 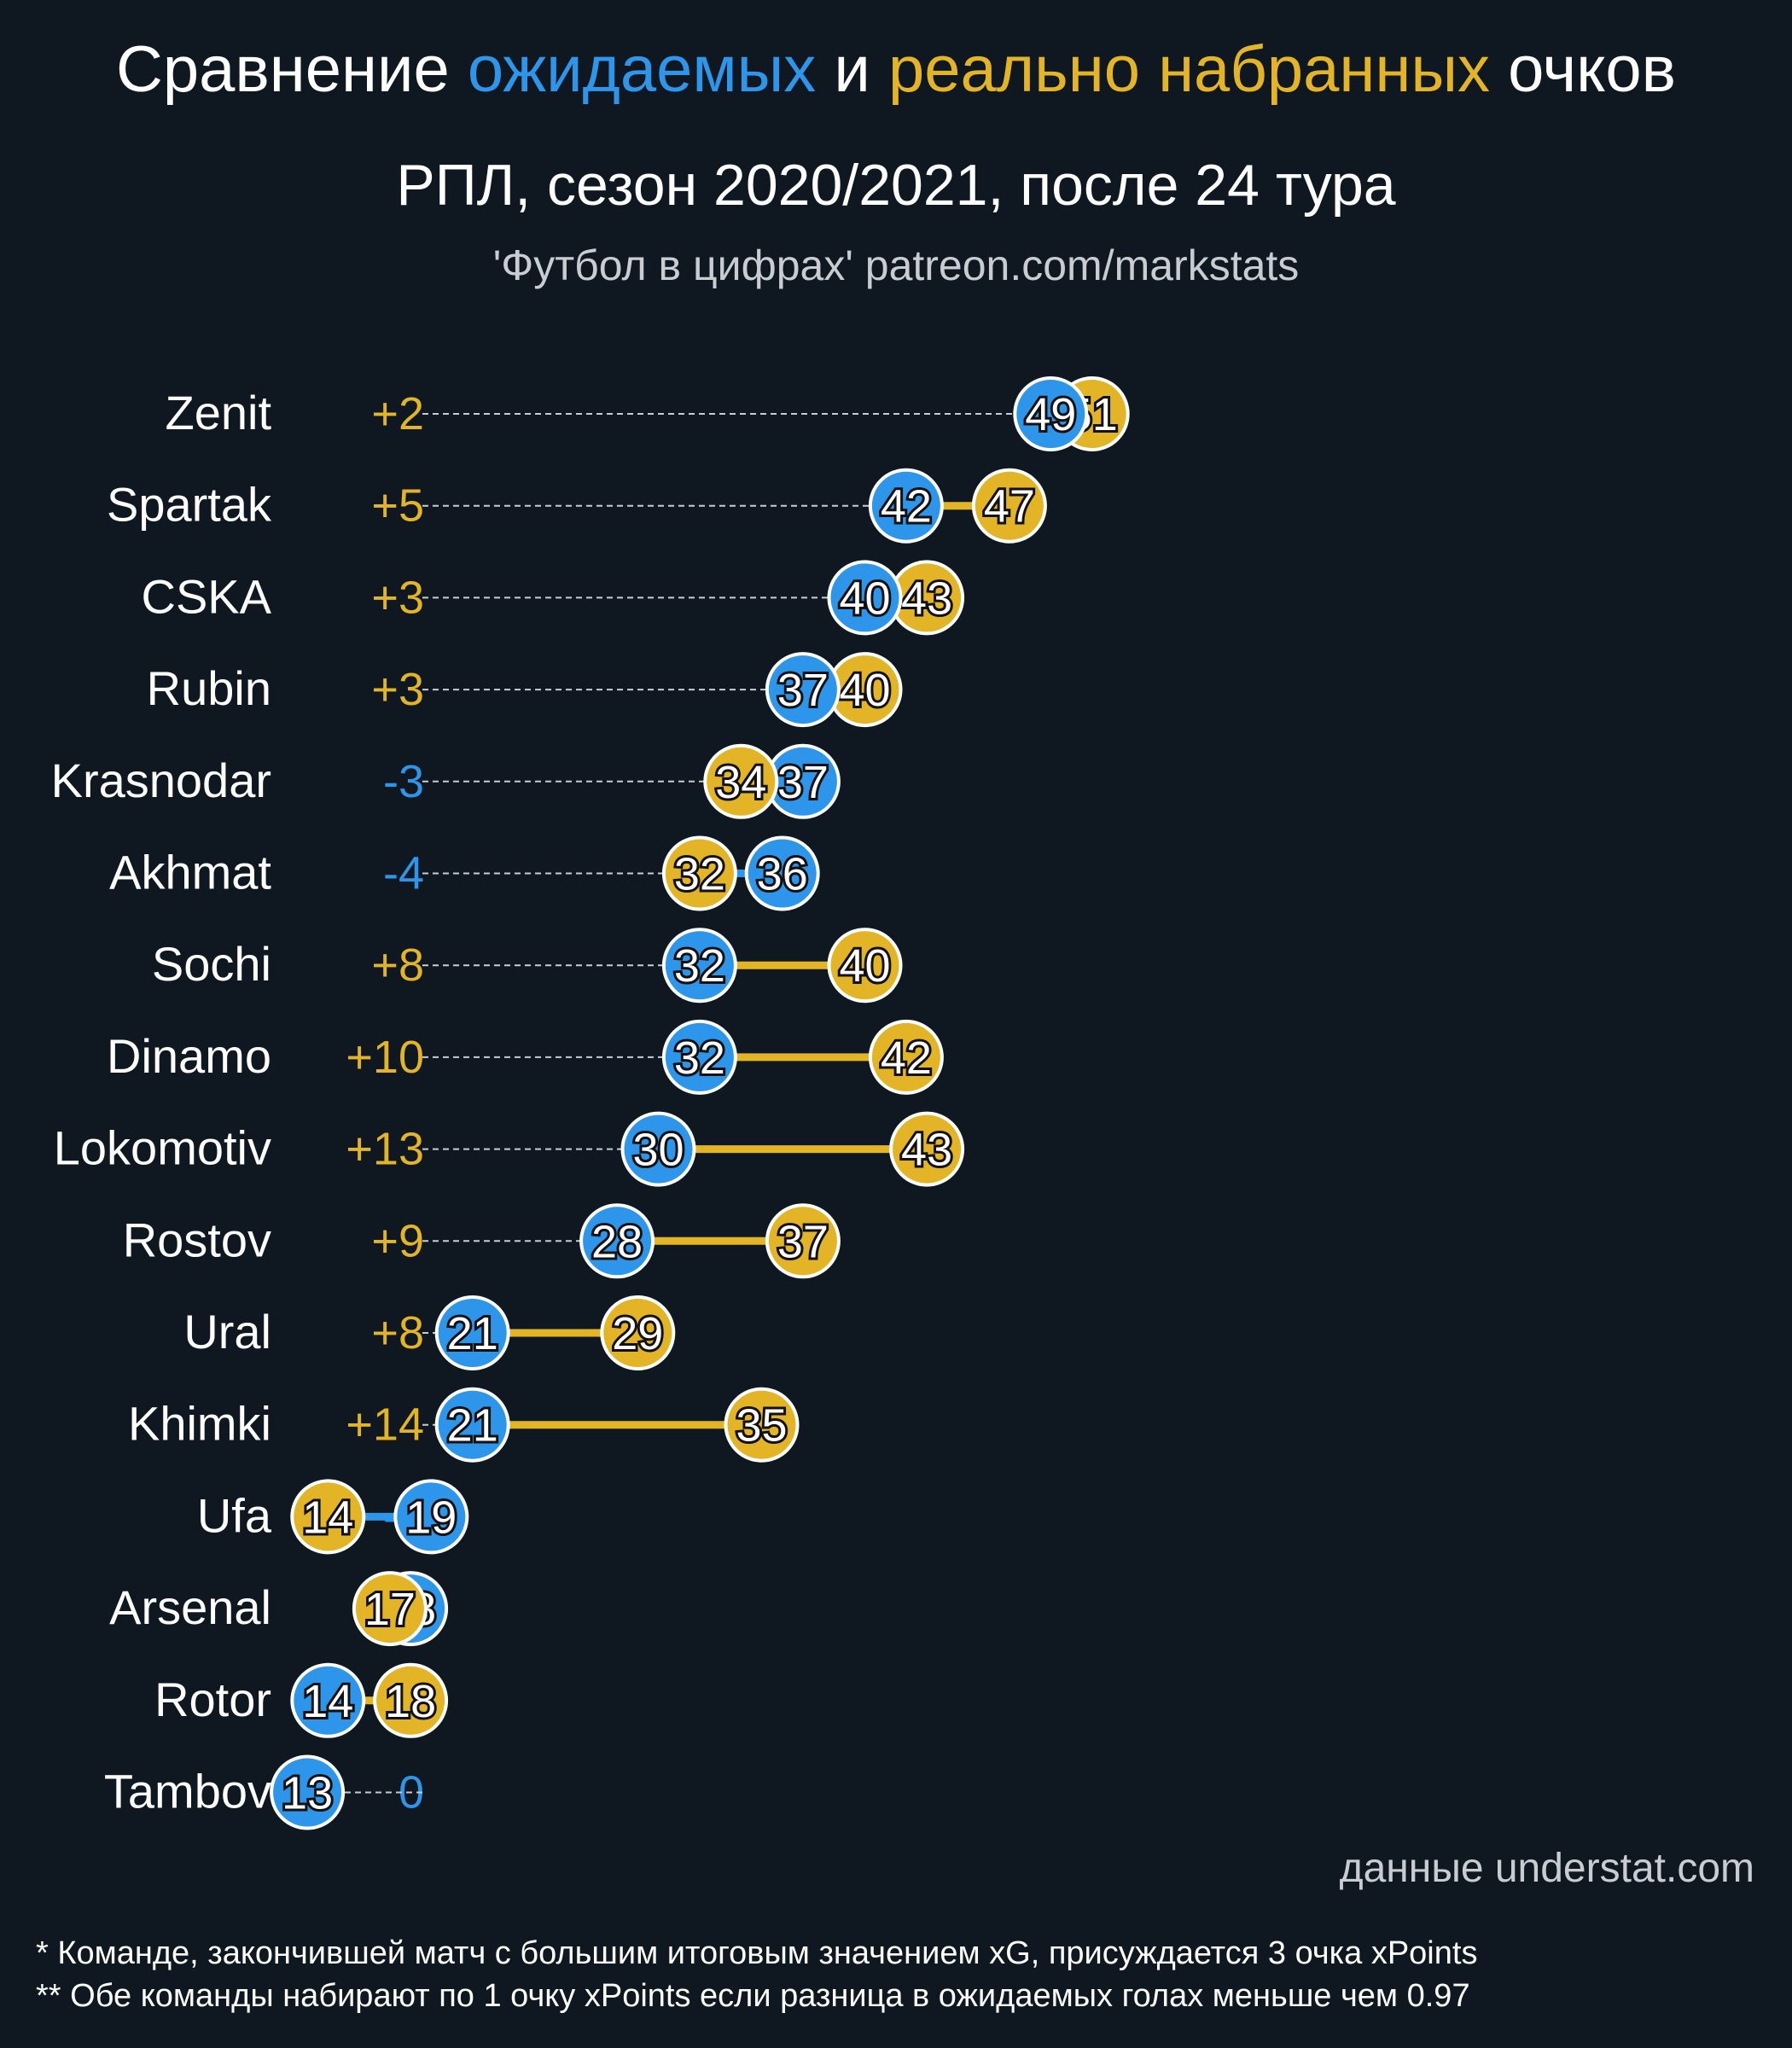 What do you see at coordinates (385, 1149) in the screenshot?
I see `difference-label: +13` at bounding box center [385, 1149].